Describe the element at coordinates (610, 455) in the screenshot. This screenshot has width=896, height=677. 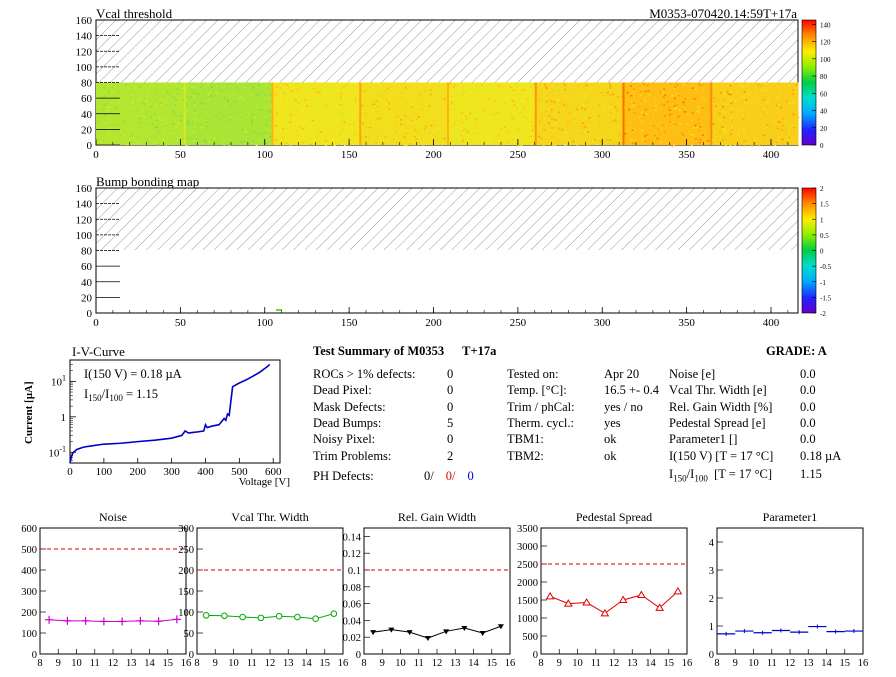
I see `condition-value: ok` at that location.